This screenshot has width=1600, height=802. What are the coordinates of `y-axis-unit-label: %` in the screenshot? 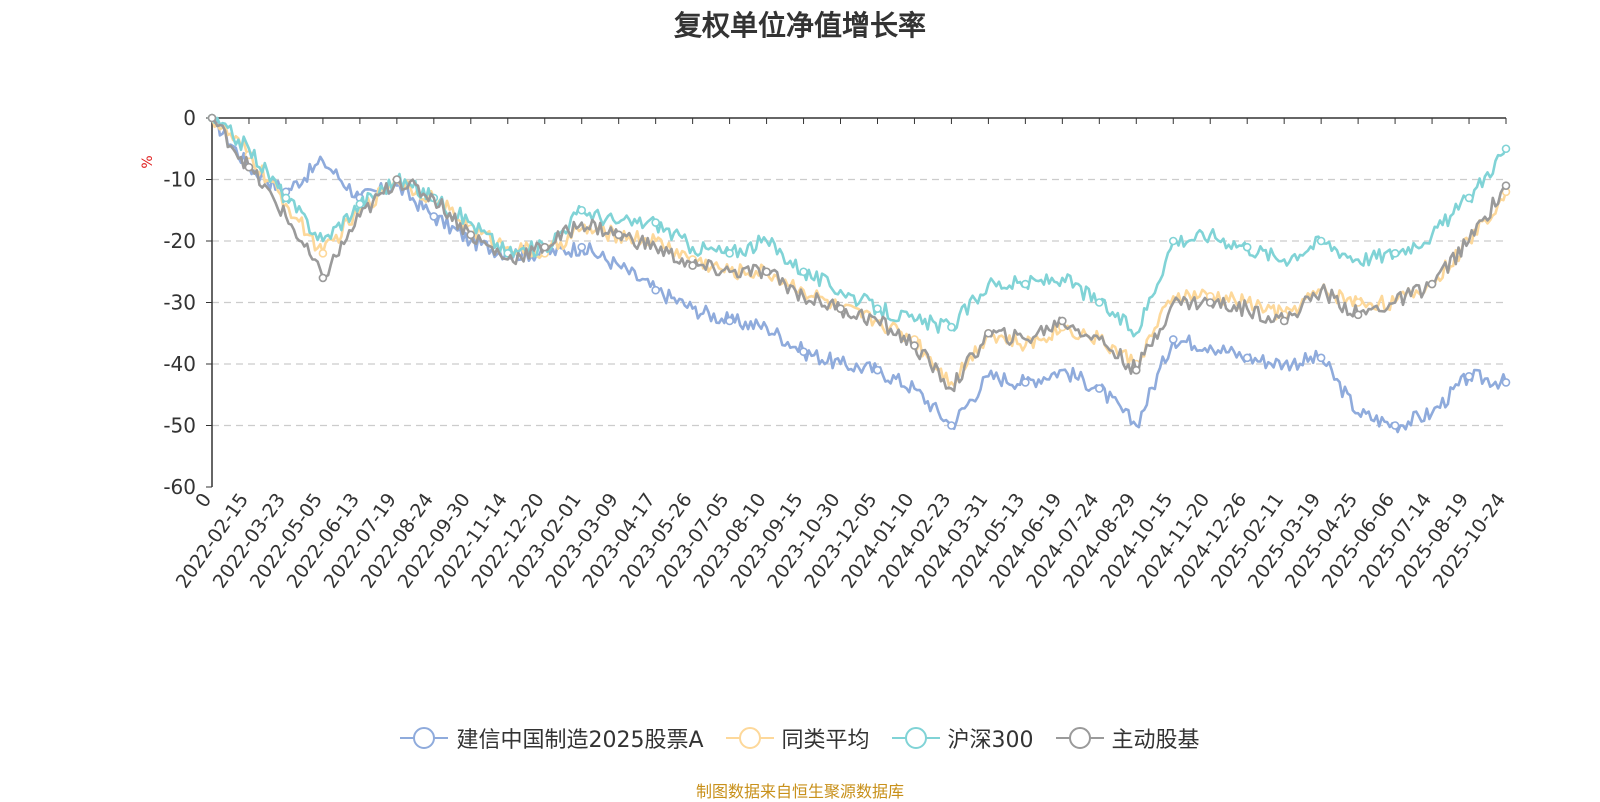 It's located at (148, 161).